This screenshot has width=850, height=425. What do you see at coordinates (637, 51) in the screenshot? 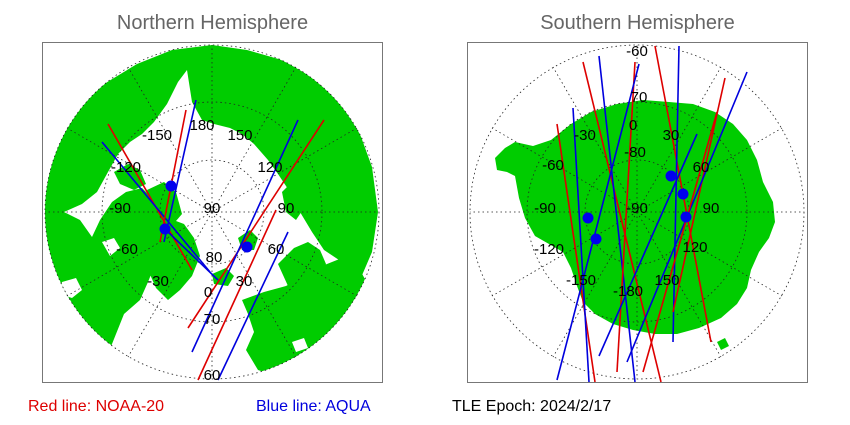
I see `lat-label: -60` at bounding box center [637, 51].